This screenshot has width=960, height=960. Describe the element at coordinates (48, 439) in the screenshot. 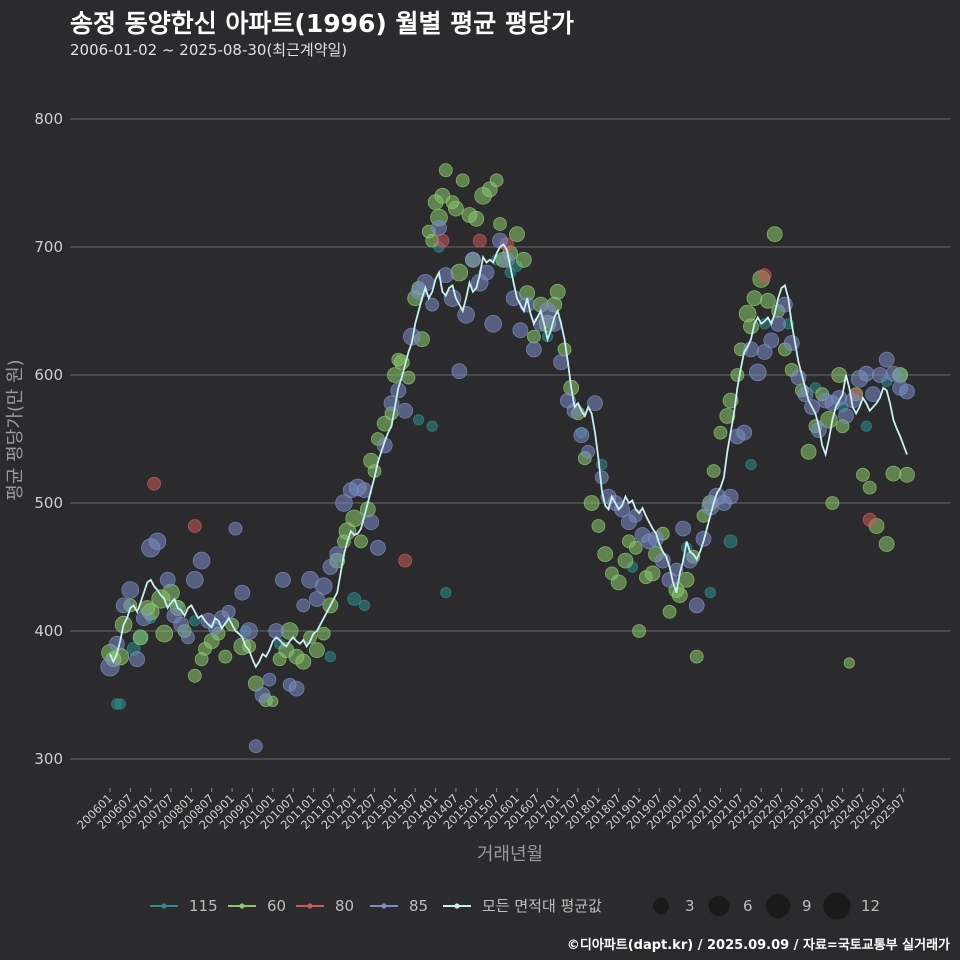

I see `y-axis-ticks: 300 400 500 600 700 800` at that location.